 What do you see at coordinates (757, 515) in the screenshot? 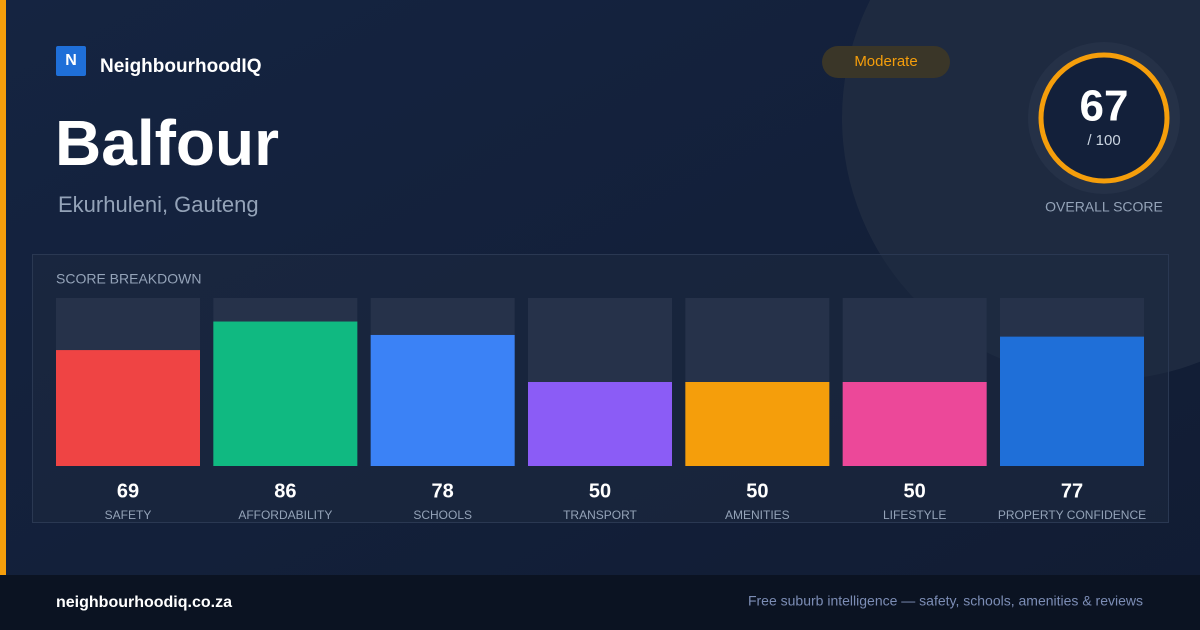
I see `category-label: AMENITIES` at bounding box center [757, 515].